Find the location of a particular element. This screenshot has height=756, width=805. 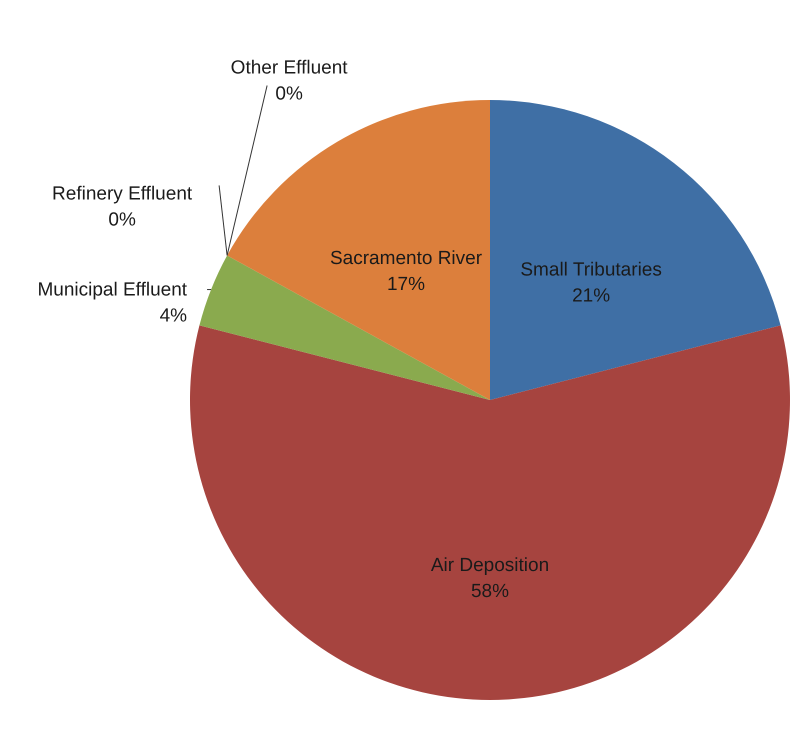

category-label: Refinery Effluent is located at coordinates (122, 193).